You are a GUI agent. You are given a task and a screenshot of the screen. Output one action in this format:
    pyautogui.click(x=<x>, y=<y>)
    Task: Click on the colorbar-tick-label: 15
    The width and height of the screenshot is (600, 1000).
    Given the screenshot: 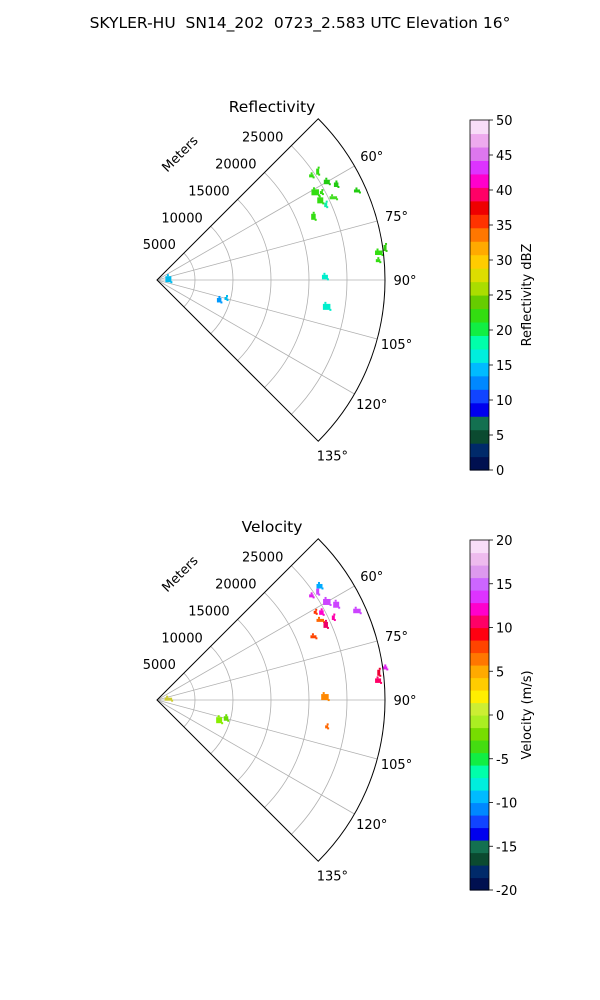 What is the action you would take?
    pyautogui.click(x=504, y=366)
    